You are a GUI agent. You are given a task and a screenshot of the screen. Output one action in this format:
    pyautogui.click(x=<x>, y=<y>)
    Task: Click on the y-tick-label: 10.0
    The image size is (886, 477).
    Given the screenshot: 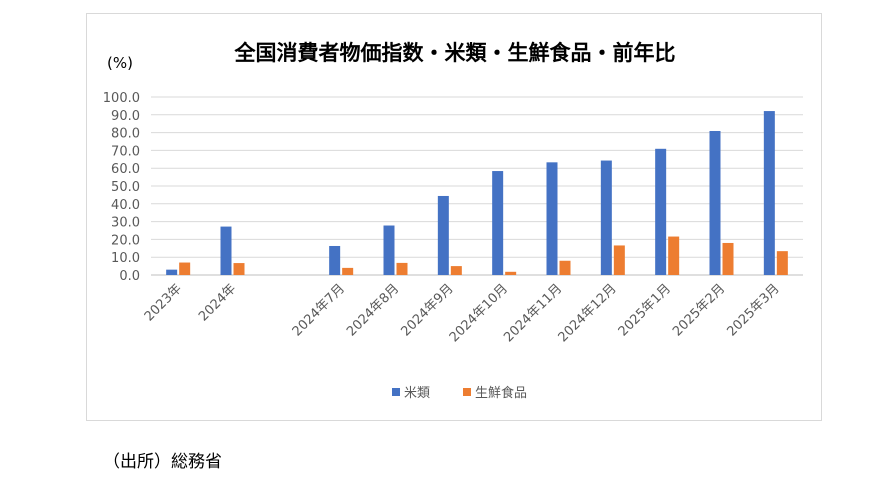 What is the action you would take?
    pyautogui.click(x=125, y=258)
    